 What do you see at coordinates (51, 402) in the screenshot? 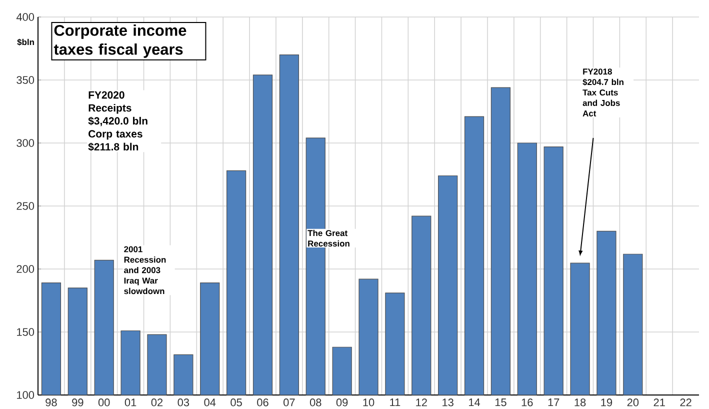
I see `x-tick-label: 98` at bounding box center [51, 402].